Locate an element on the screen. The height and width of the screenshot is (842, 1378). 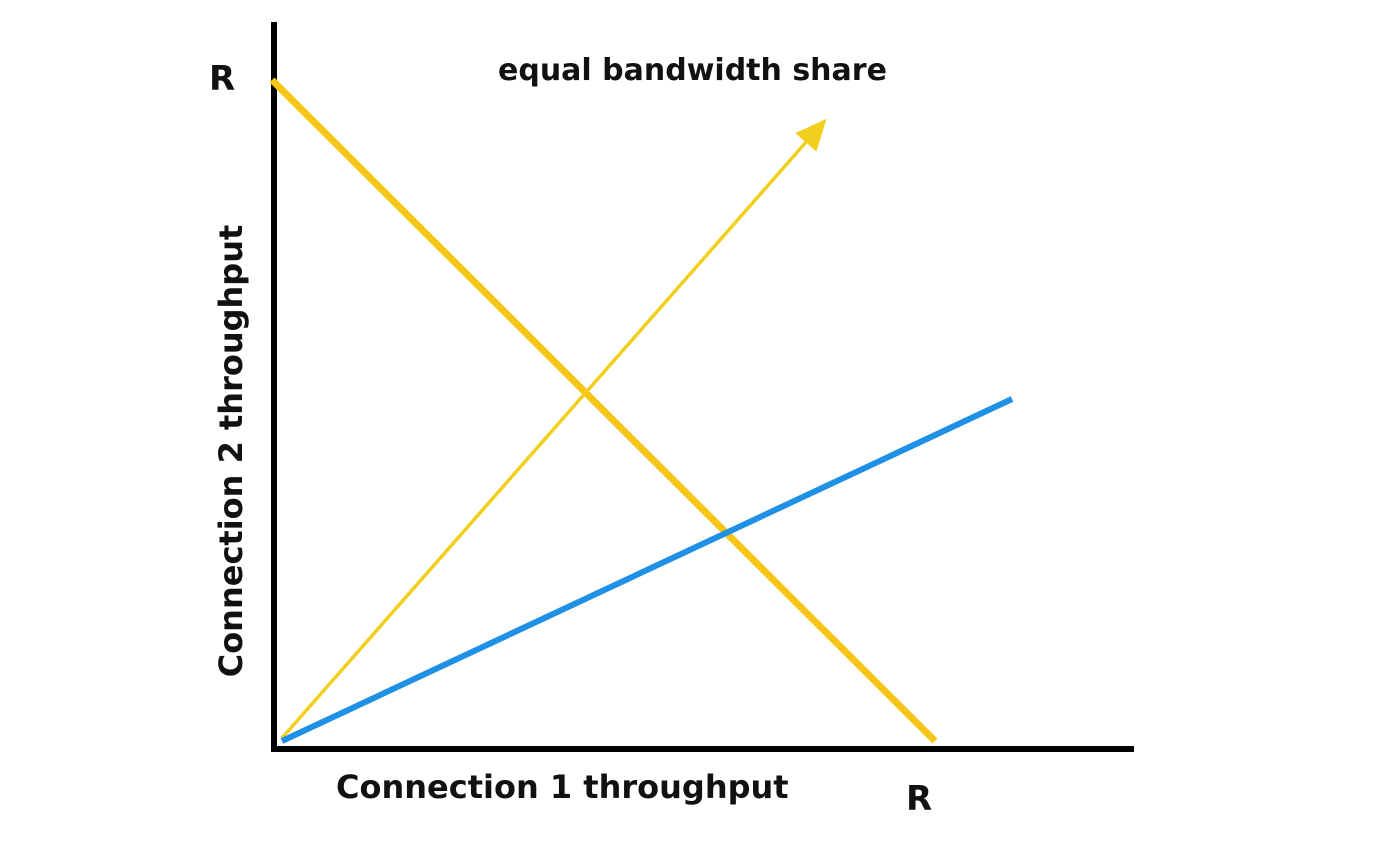
equal-share-annotation: equal bandwidth share is located at coordinates (692, 70).